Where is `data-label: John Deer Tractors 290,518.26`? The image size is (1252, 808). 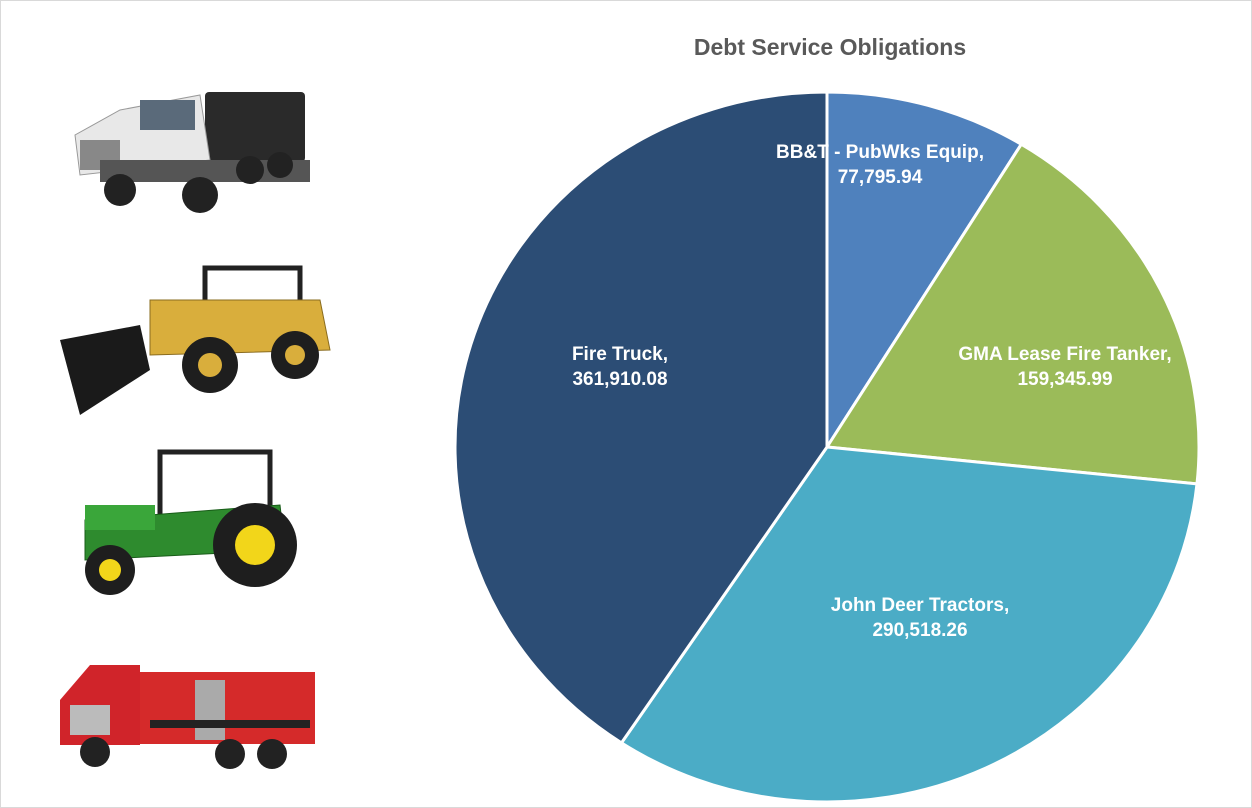
data-label: John Deer Tractors 290,518.26 is located at coordinates (920, 618).